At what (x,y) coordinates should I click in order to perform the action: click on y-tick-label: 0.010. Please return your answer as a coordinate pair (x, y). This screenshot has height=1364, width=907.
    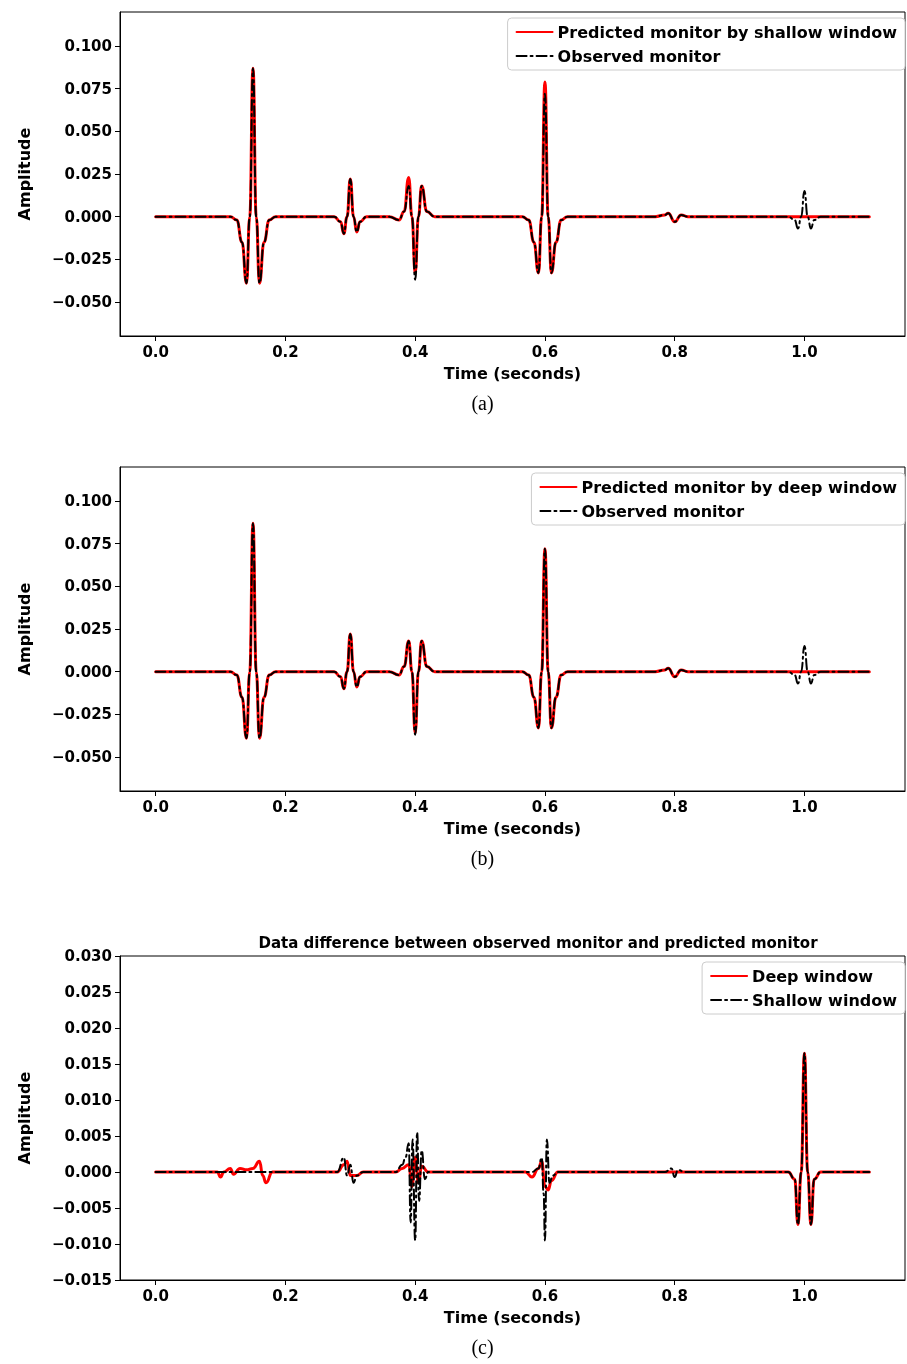
    Looking at the image, I should click on (88, 1100).